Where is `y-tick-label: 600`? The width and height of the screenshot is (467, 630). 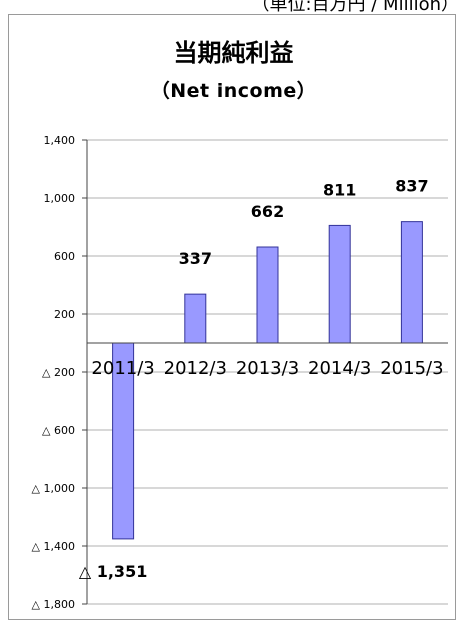 y-tick-label: 600 is located at coordinates (64, 256).